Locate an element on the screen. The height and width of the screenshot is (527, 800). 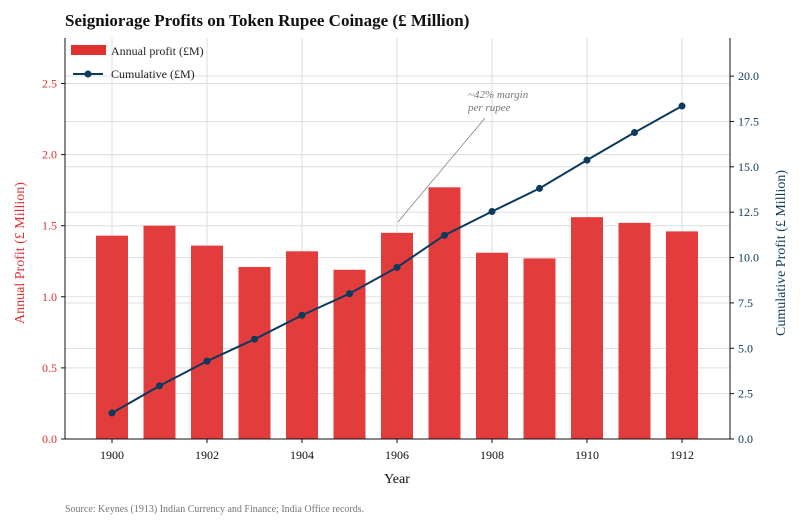
bar-1900 is located at coordinates (112, 337).